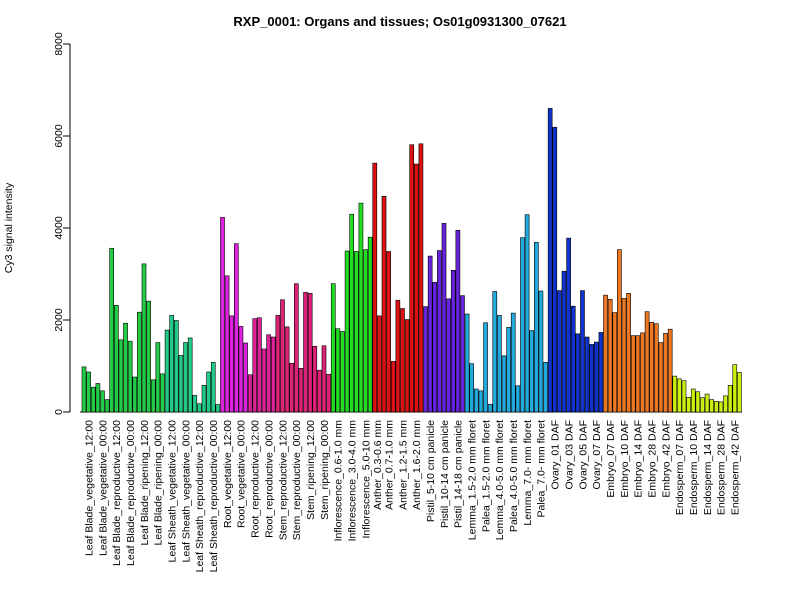 The width and height of the screenshot is (800, 600). What do you see at coordinates (417, 465) in the screenshot?
I see `x-tick-label: Anther_1.6-2.0 mm` at bounding box center [417, 465].